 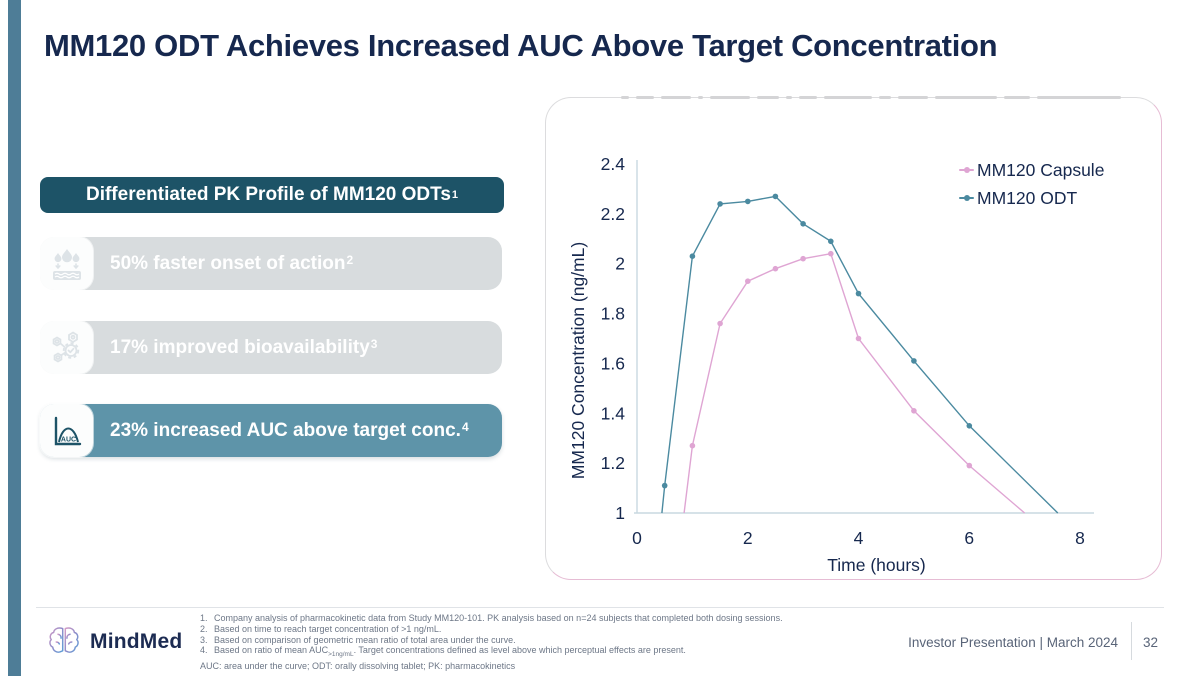 I want to click on svg-text: MM120 Concentration (ng/mL), so click(x=578, y=360).